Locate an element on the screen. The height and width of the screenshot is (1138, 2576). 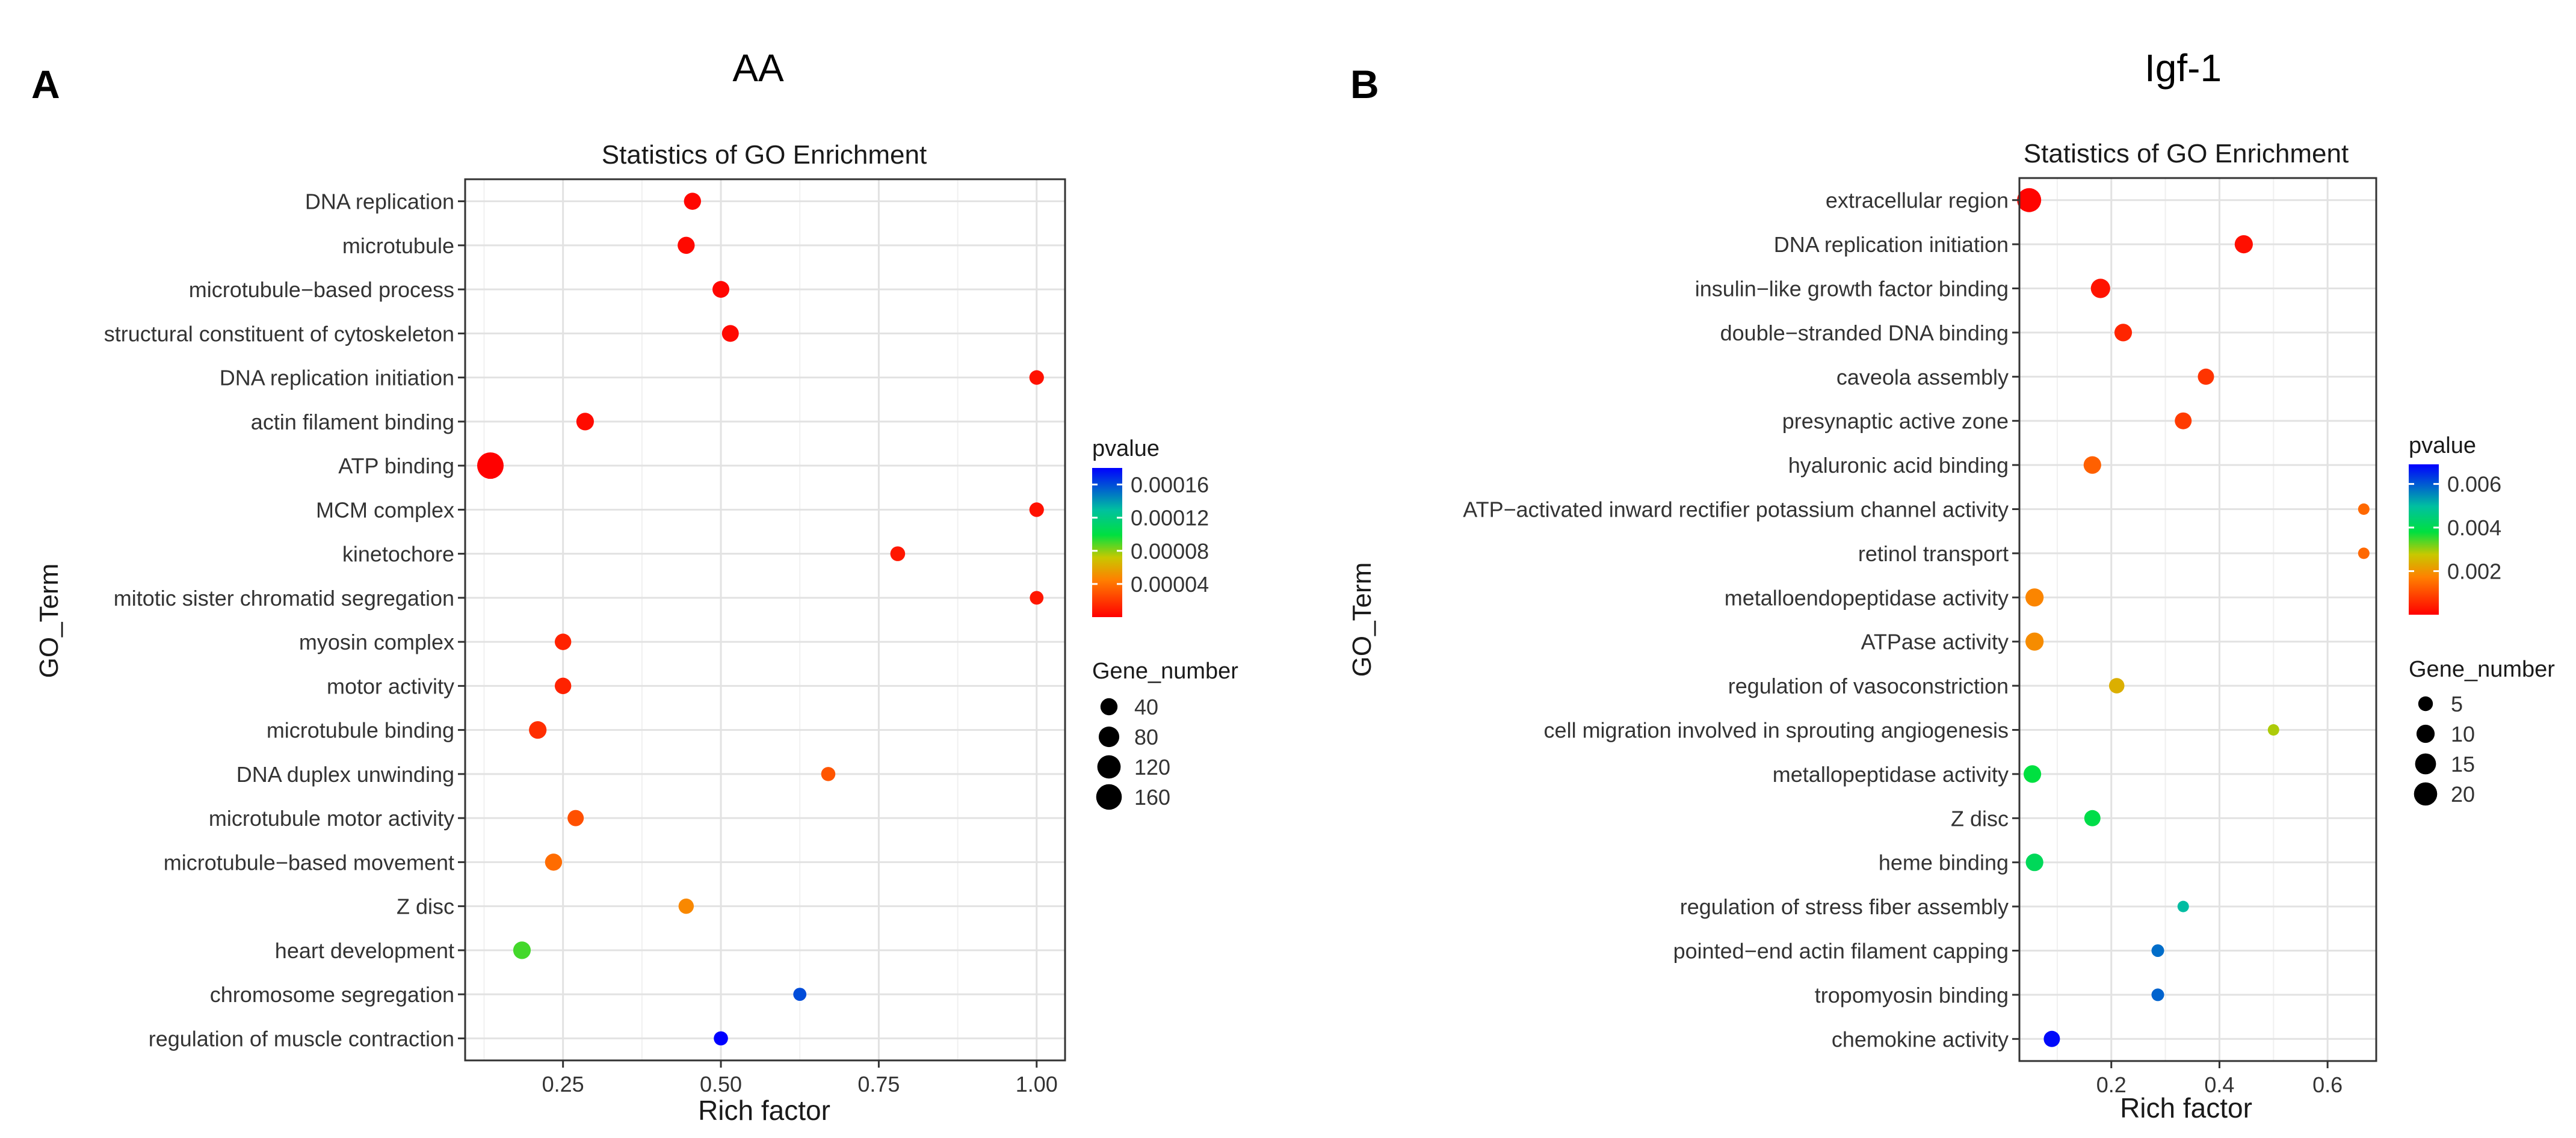
panel-b-size-legend-label: 20 is located at coordinates (2463, 795).